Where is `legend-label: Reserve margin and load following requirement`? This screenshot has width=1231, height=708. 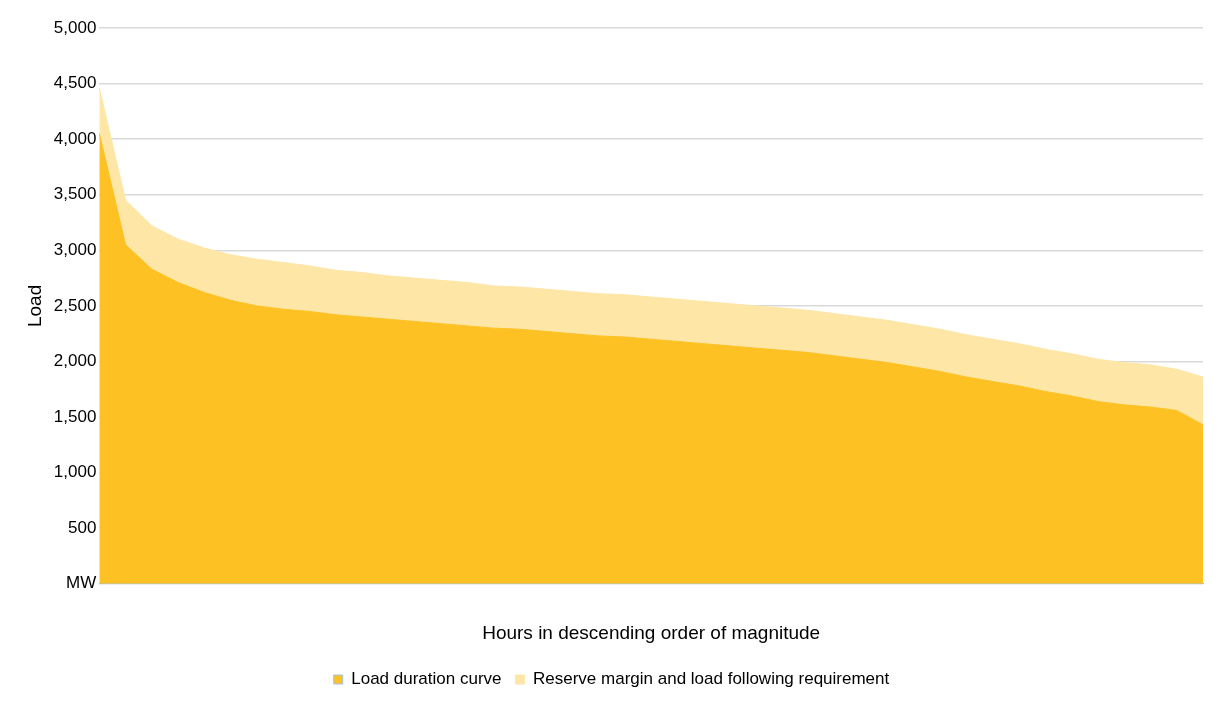 legend-label: Reserve margin and load following requirement is located at coordinates (711, 679).